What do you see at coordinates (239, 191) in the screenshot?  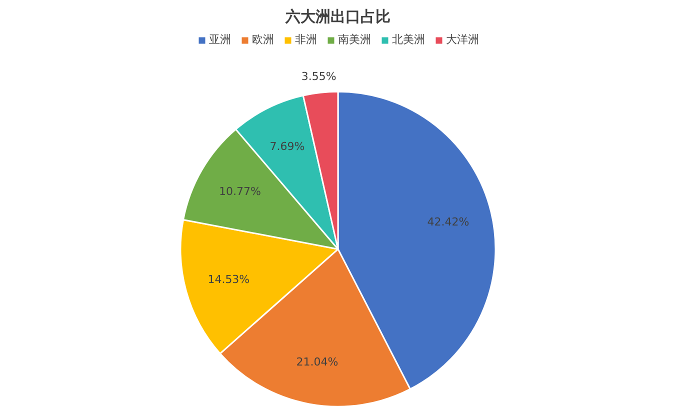 I see `data-label: 10.77%` at bounding box center [239, 191].